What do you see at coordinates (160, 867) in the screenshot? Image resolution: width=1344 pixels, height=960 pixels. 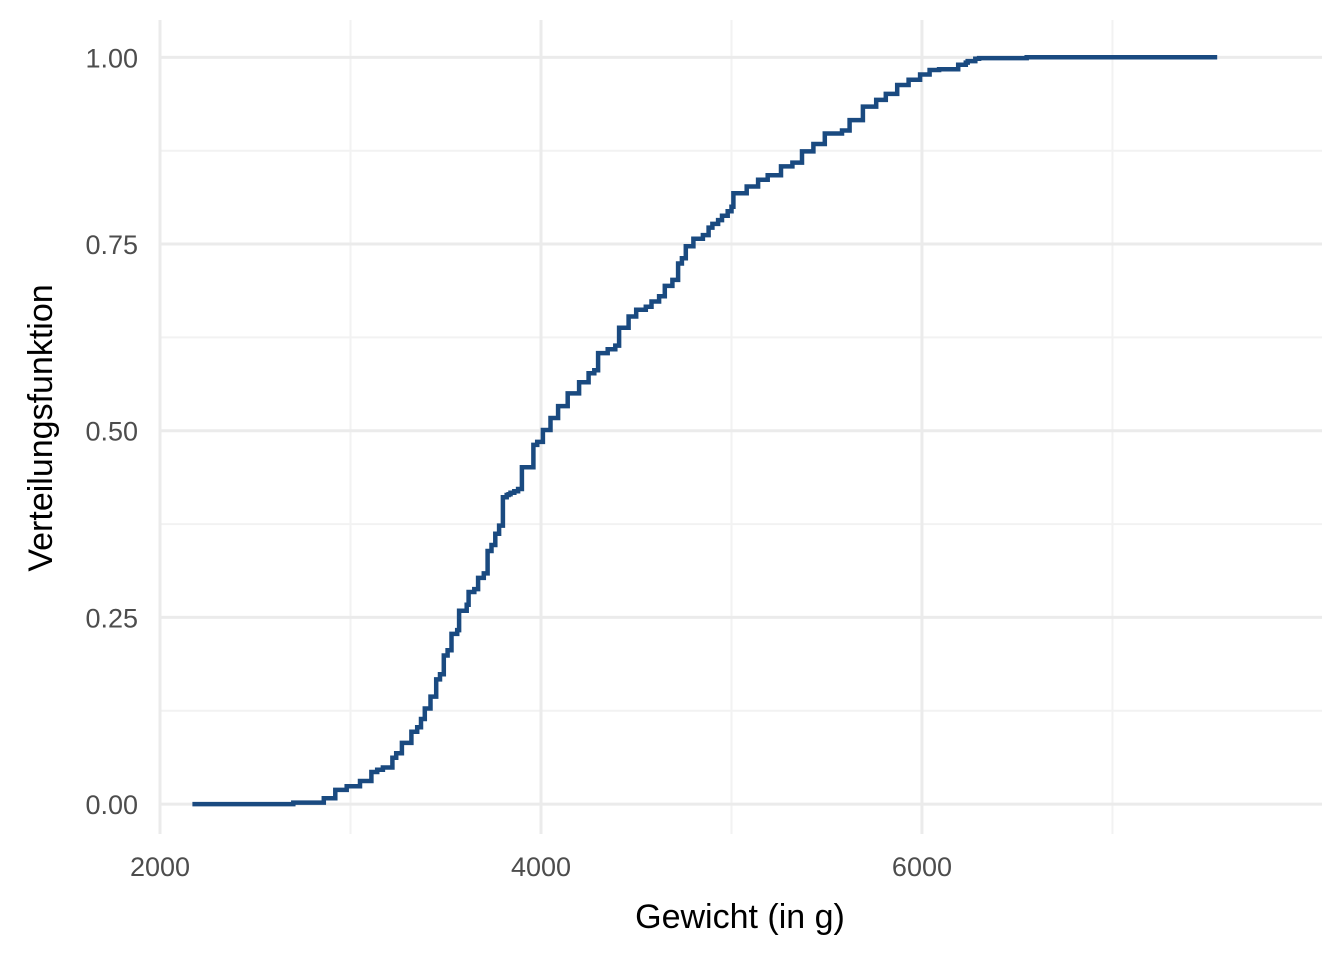 I see `x-tick-label: 2000` at bounding box center [160, 867].